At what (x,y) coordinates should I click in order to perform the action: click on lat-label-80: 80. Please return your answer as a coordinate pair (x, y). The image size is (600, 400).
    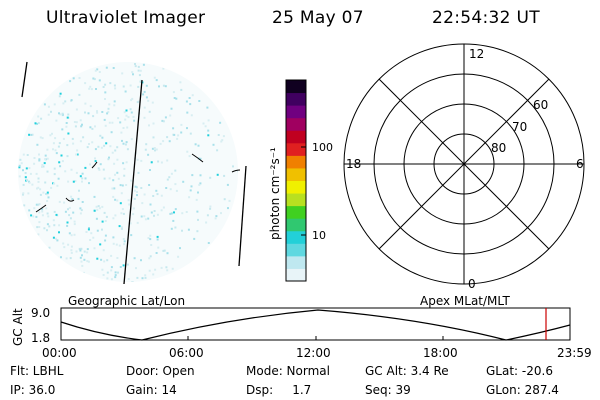
    Looking at the image, I should click on (498, 148).